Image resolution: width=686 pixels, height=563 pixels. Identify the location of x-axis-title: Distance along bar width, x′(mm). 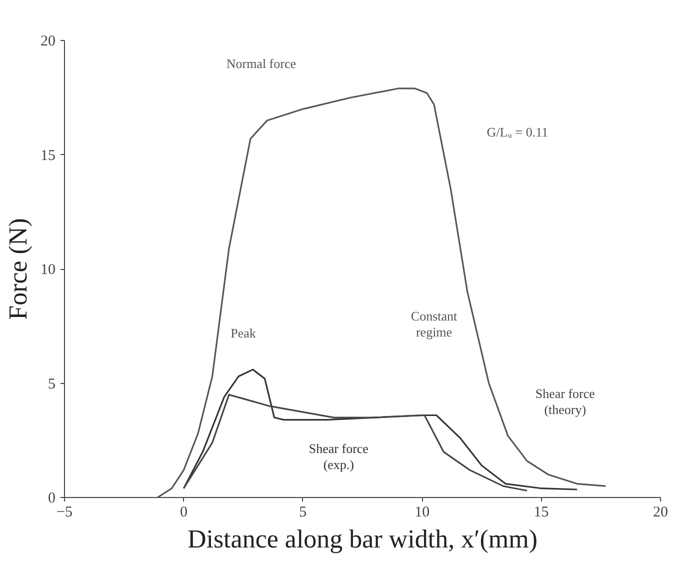
(362, 539).